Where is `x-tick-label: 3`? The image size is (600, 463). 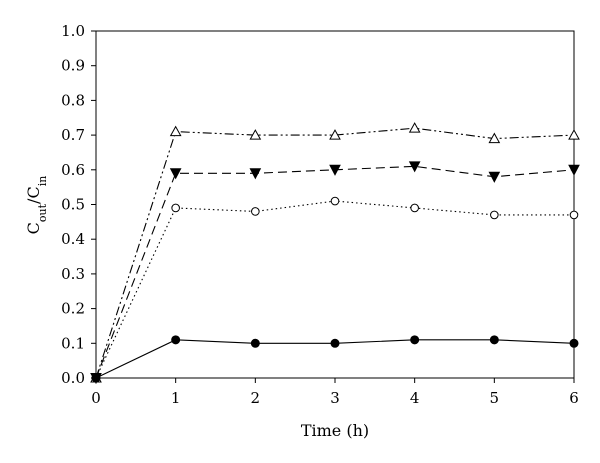
x-tick-label: 3 is located at coordinates (335, 398).